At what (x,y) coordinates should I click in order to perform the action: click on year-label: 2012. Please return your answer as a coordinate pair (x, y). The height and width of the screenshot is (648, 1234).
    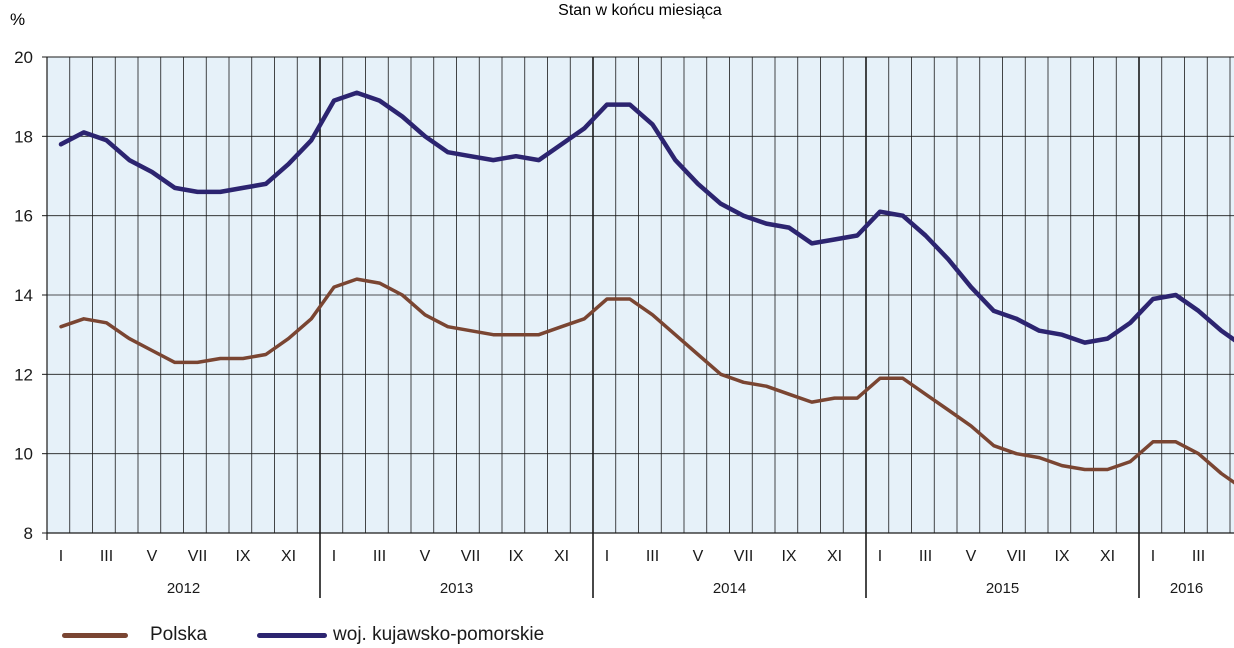
    Looking at the image, I should click on (183, 588).